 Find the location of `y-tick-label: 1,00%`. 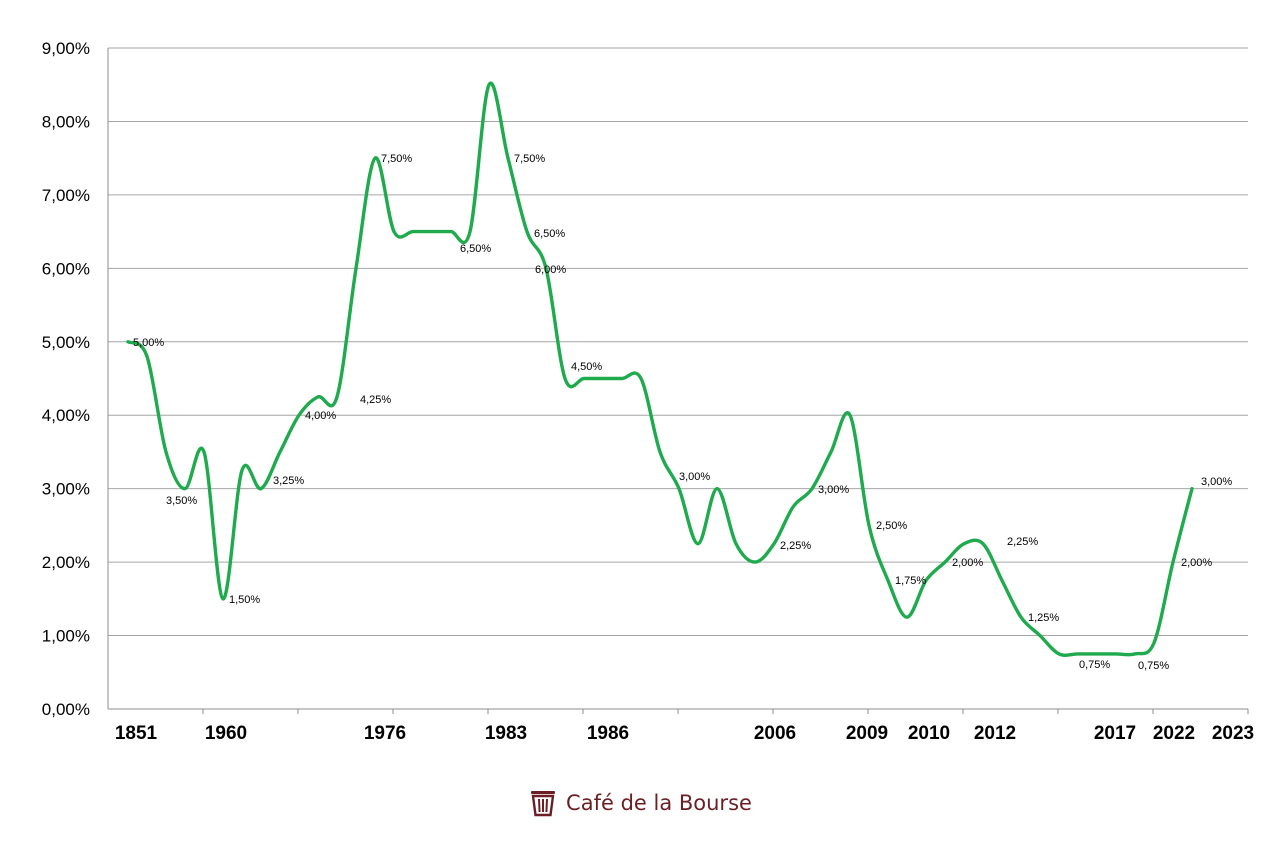

y-tick-label: 1,00% is located at coordinates (66, 636).